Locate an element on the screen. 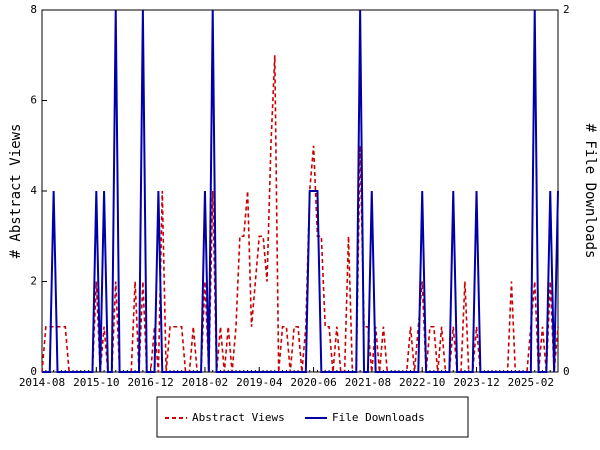  x-tick-label: 2018-02 is located at coordinates (205, 382).